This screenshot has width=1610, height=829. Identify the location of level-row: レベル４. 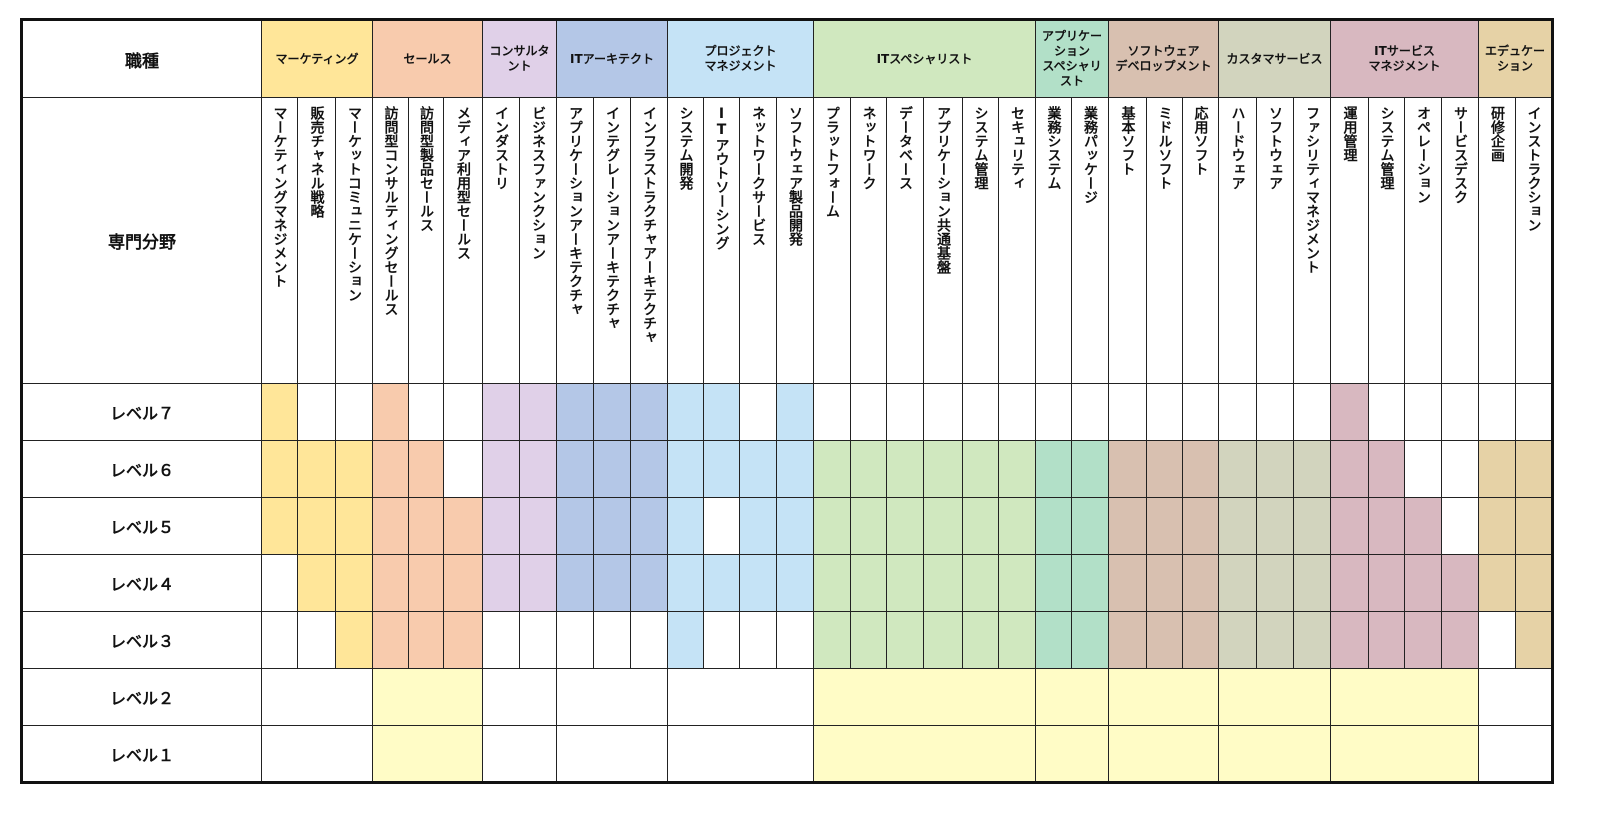
(787, 583).